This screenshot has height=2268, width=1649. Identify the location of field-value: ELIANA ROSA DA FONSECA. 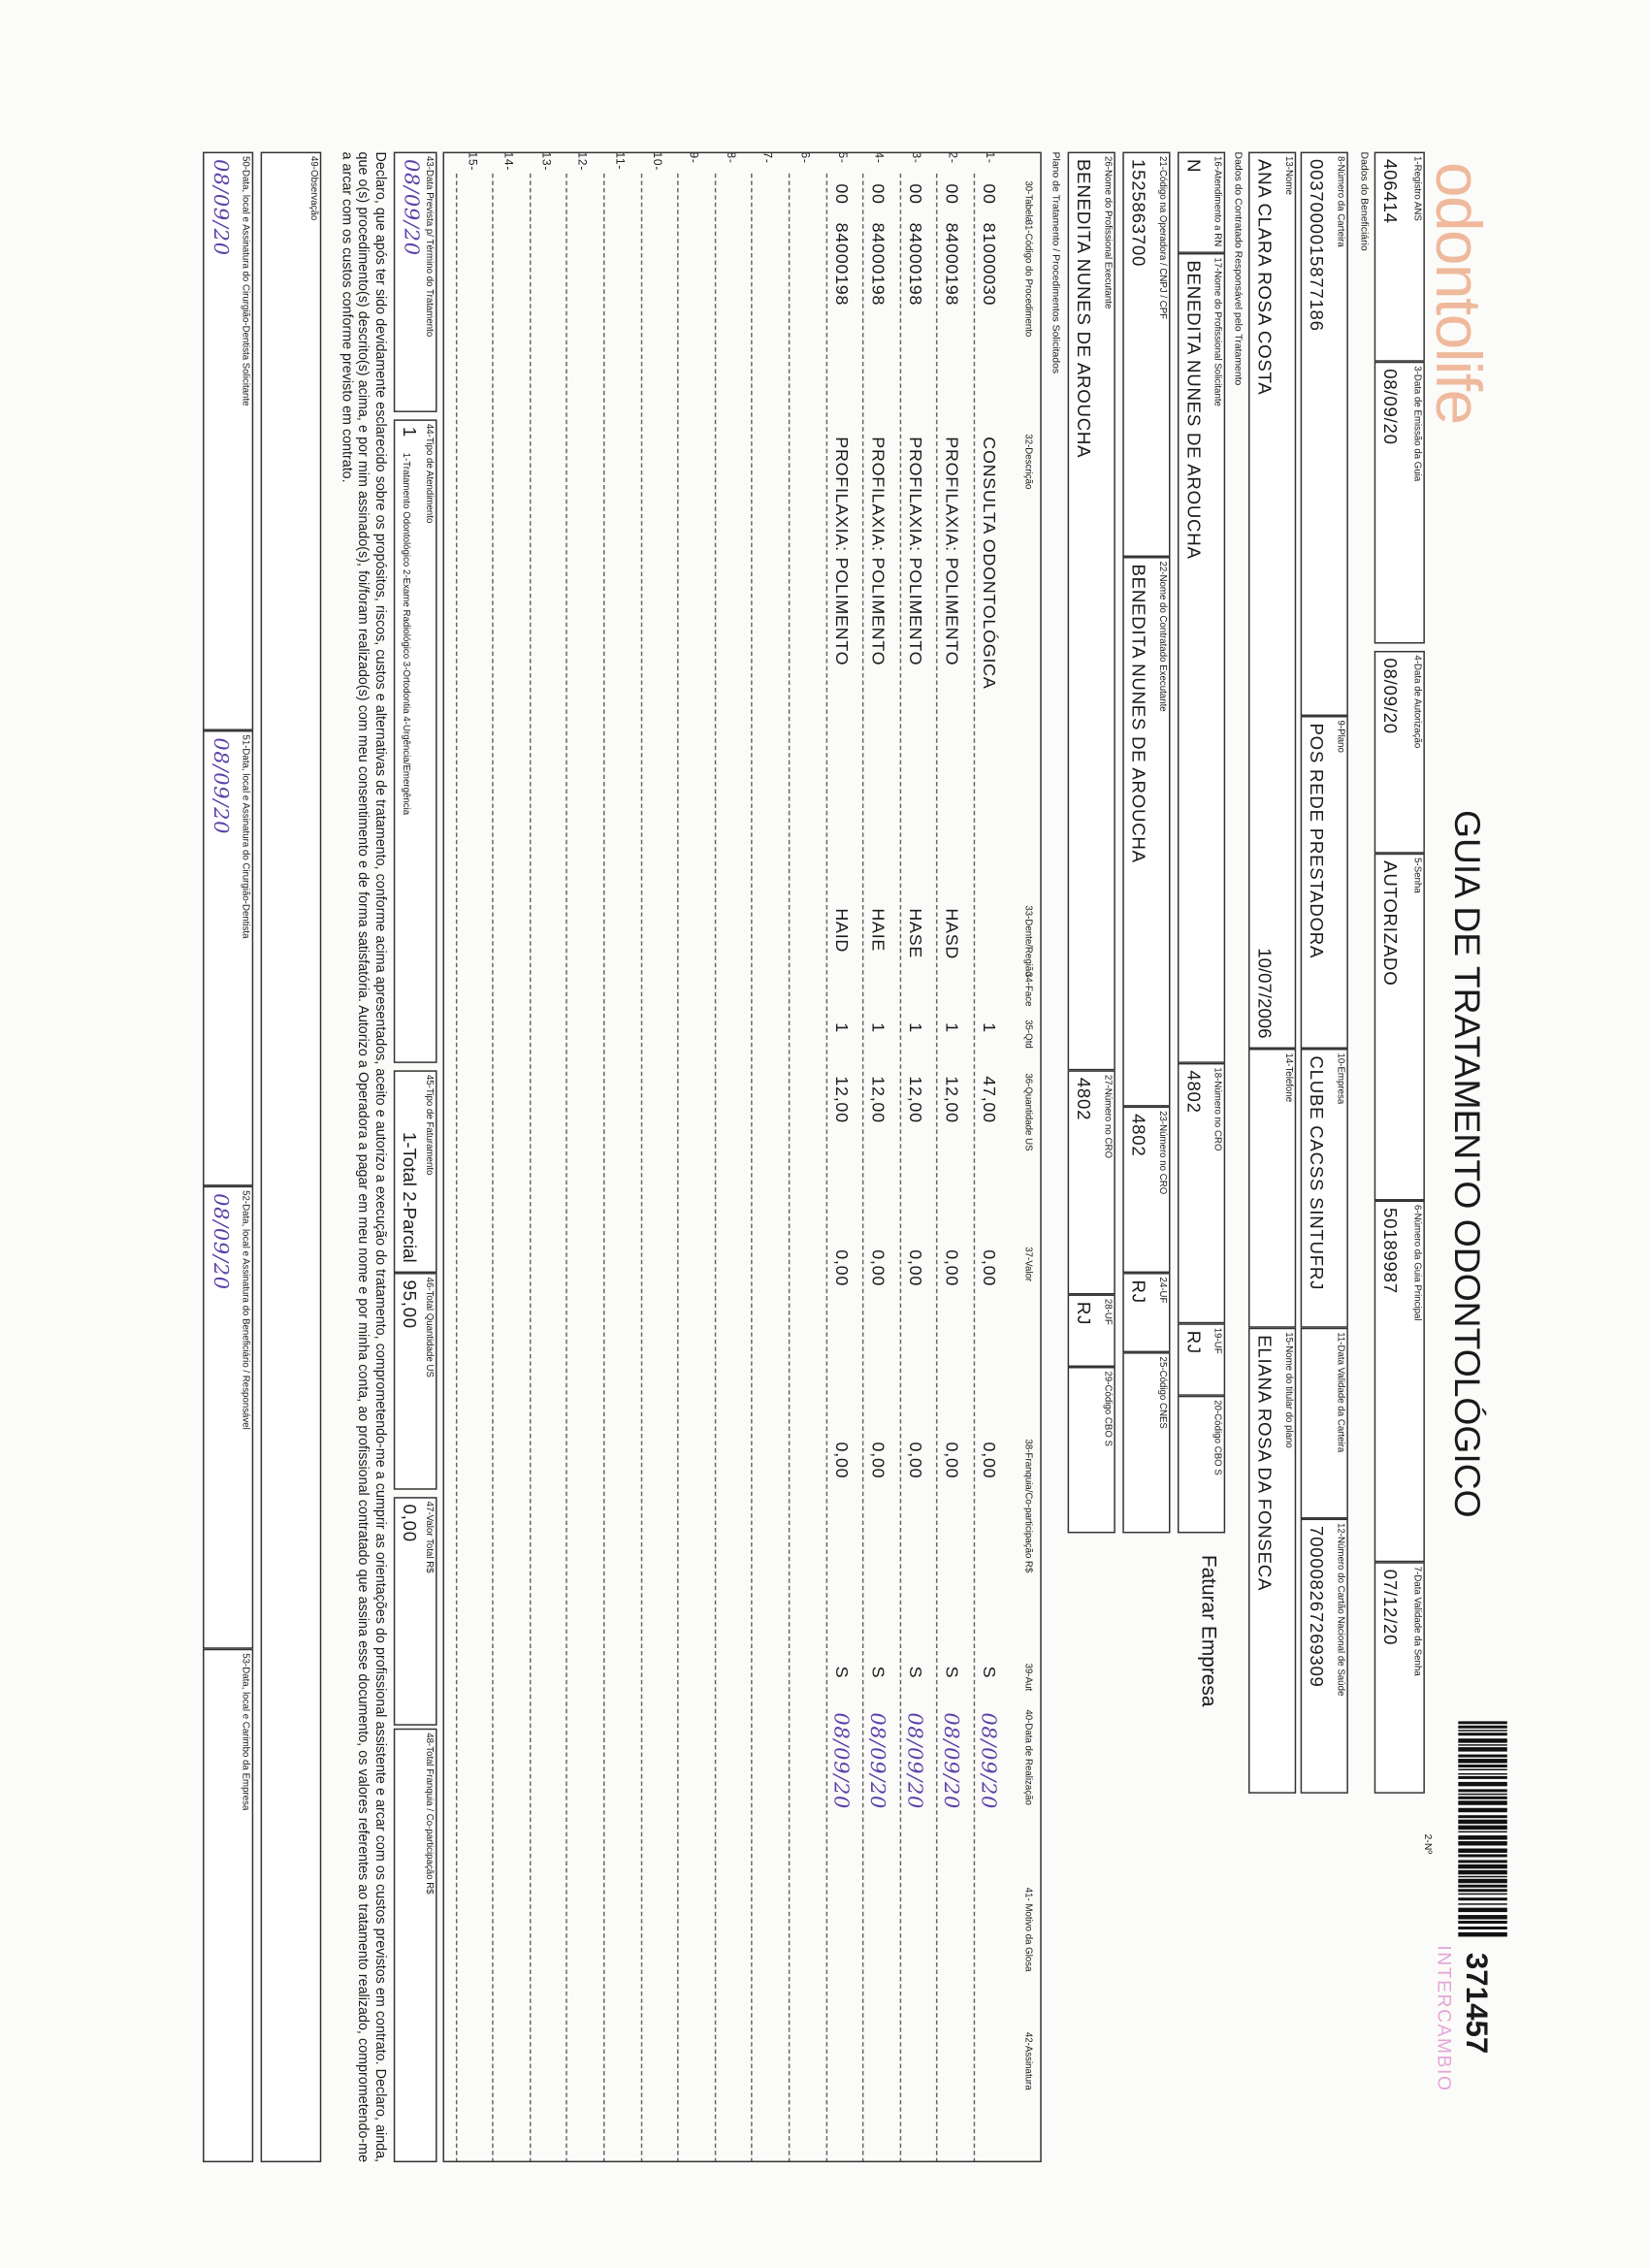
(1264, 1463).